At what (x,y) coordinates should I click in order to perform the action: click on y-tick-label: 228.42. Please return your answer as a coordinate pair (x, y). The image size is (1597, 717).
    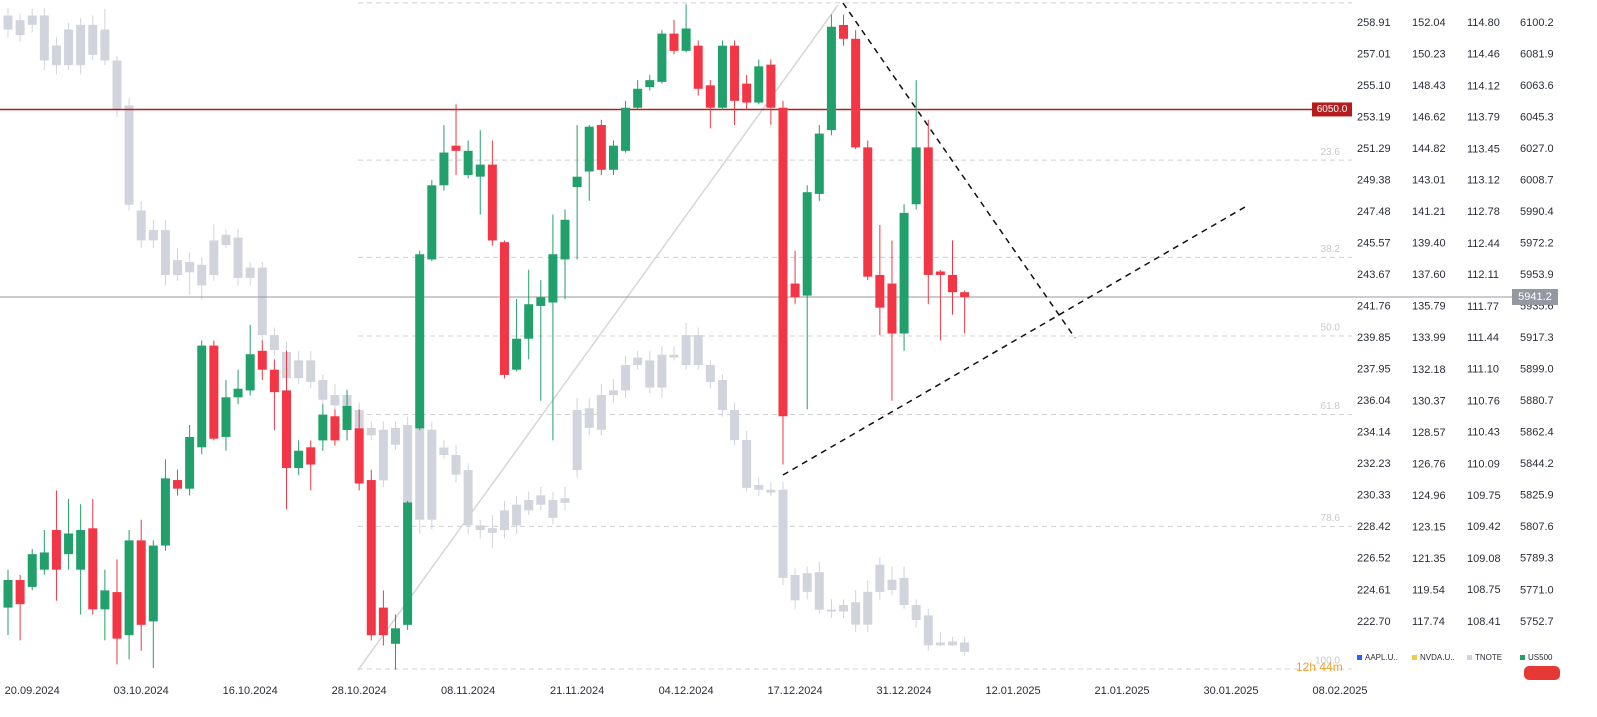
    Looking at the image, I should click on (1374, 527).